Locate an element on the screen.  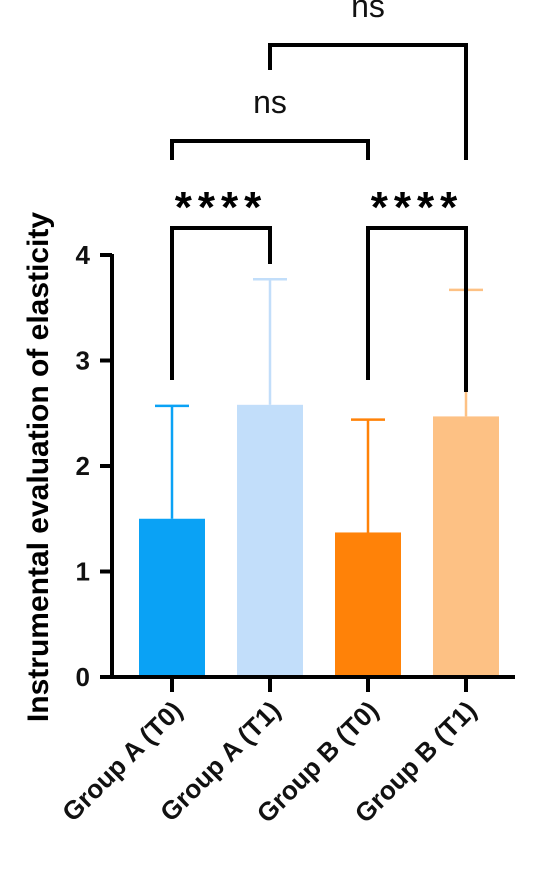
y-tick-label: 0 is located at coordinates (83, 677).